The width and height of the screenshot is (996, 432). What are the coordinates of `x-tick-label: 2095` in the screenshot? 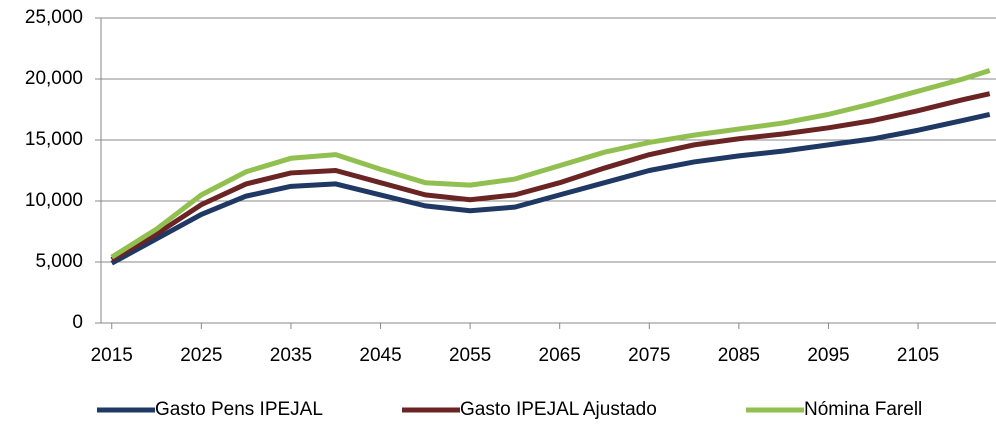 It's located at (828, 355).